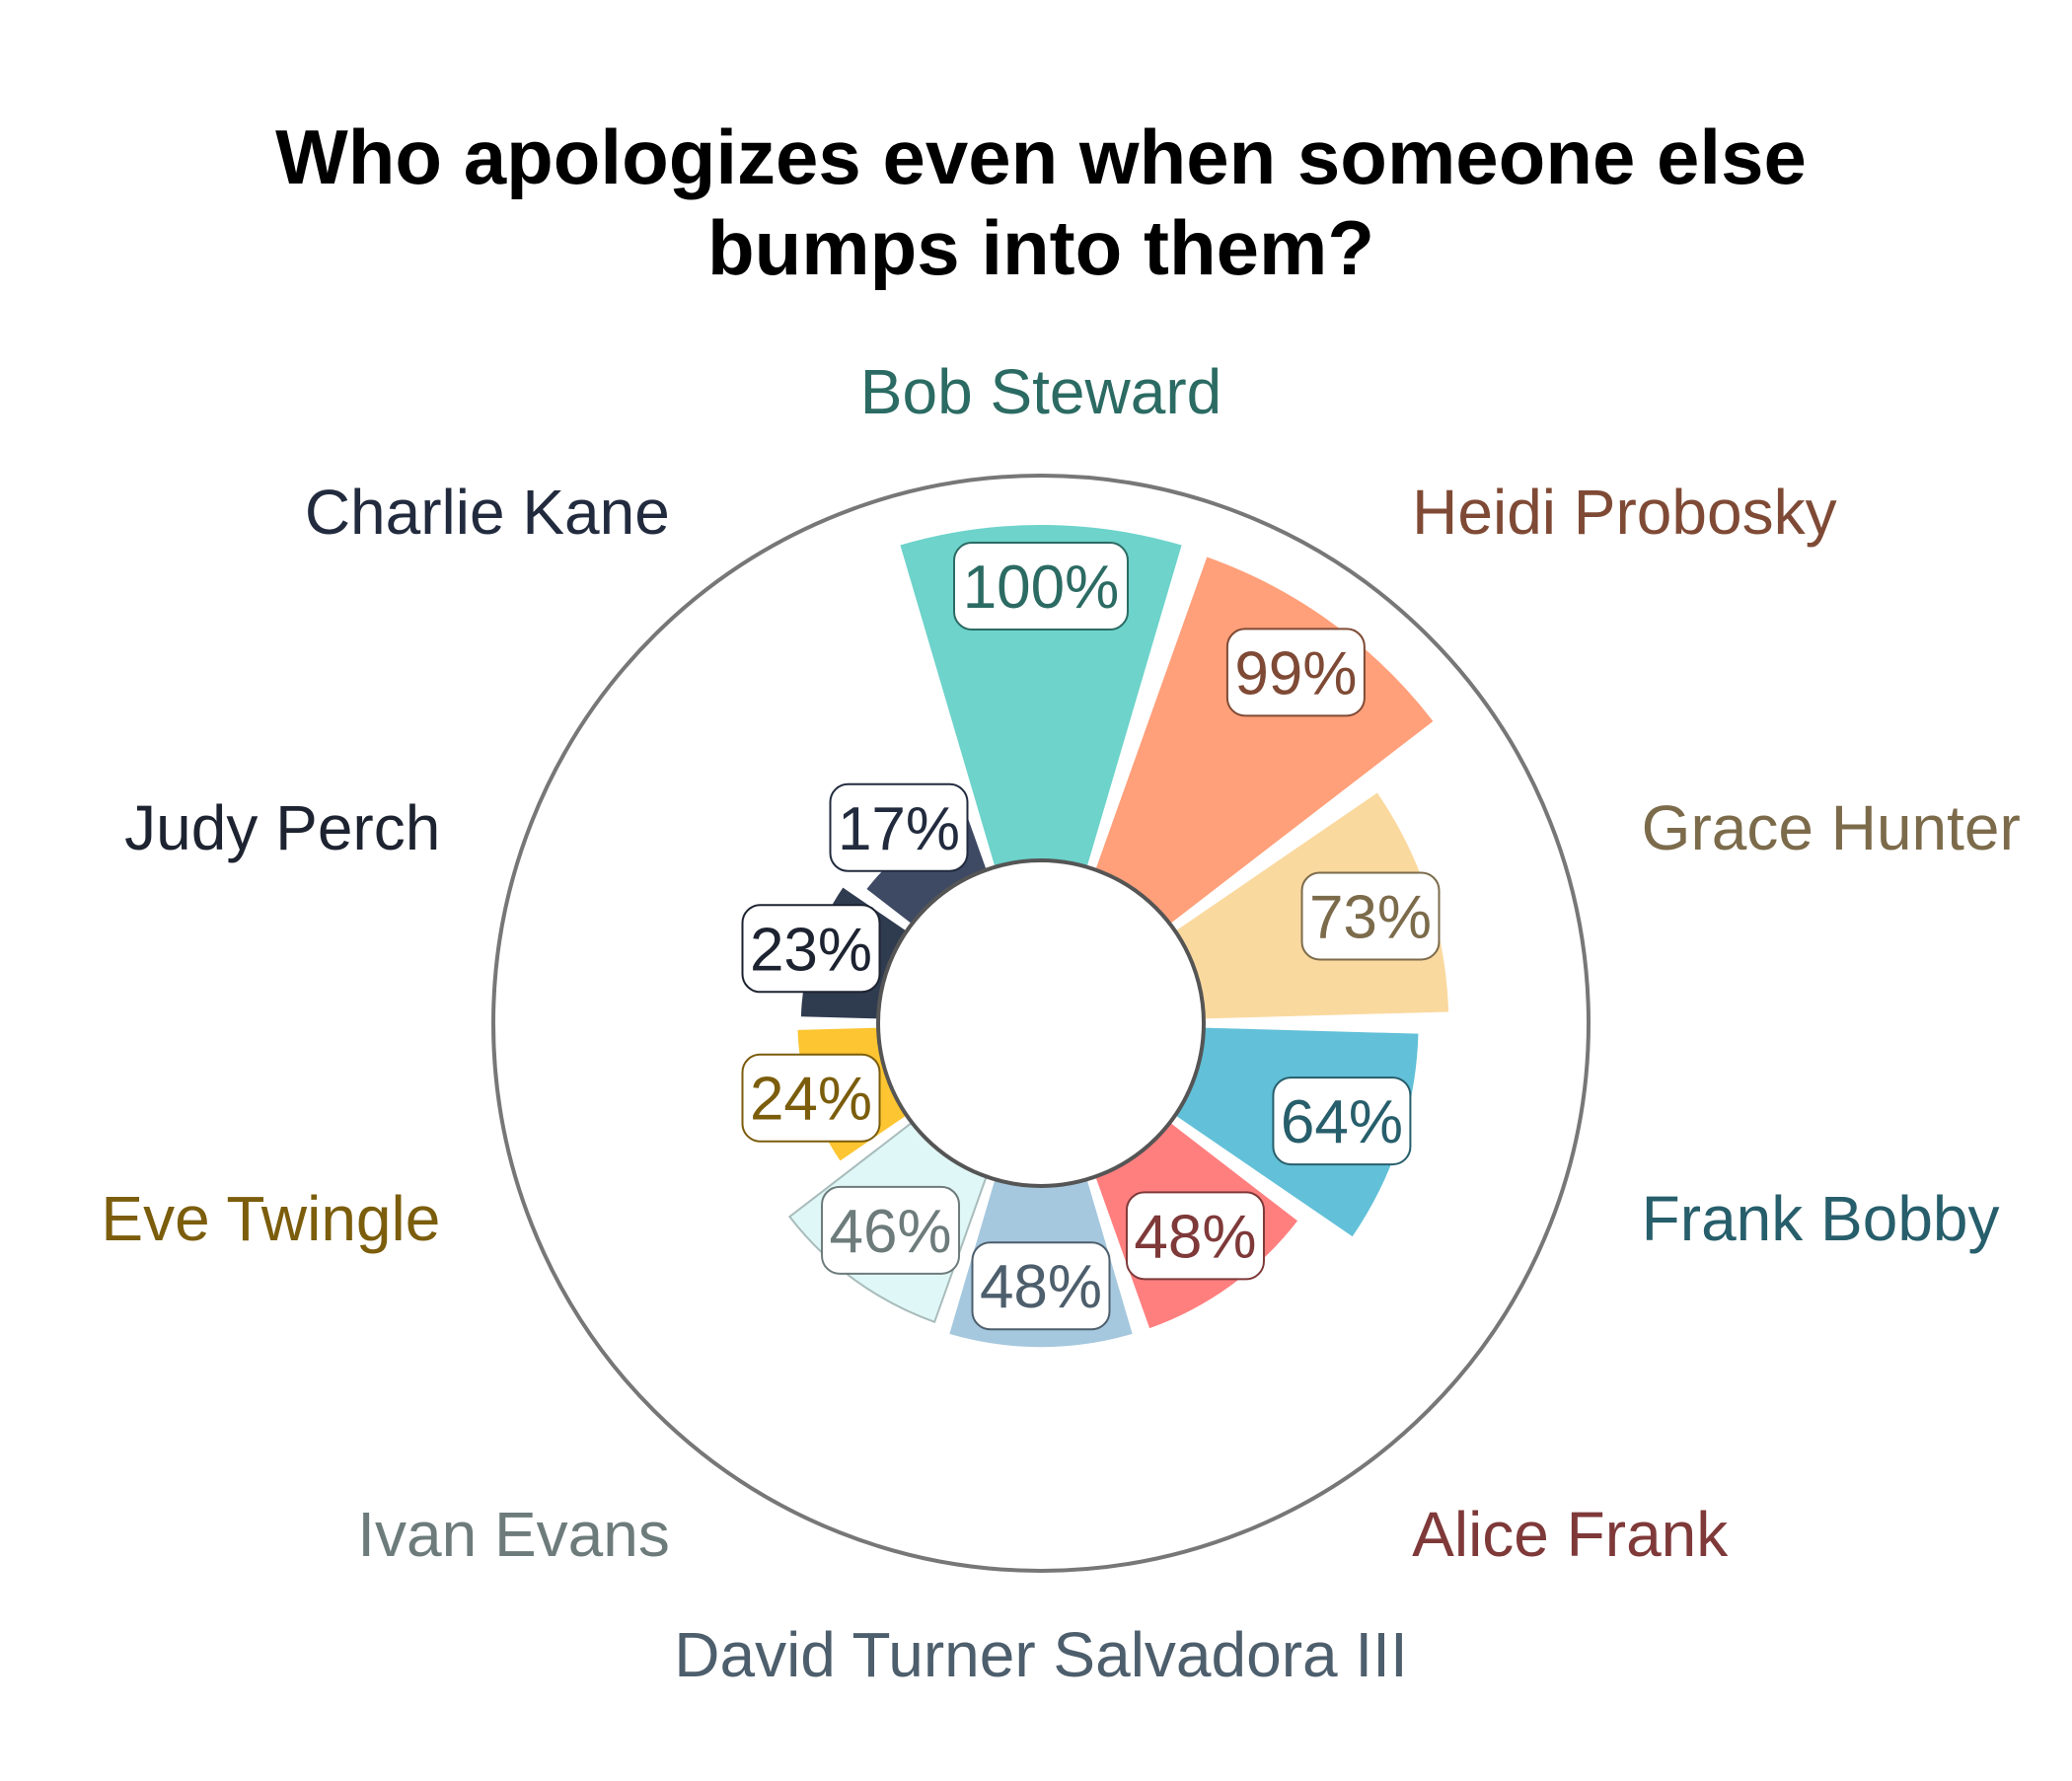  I want to click on value-label-bob-steward: 100%, so click(1041, 586).